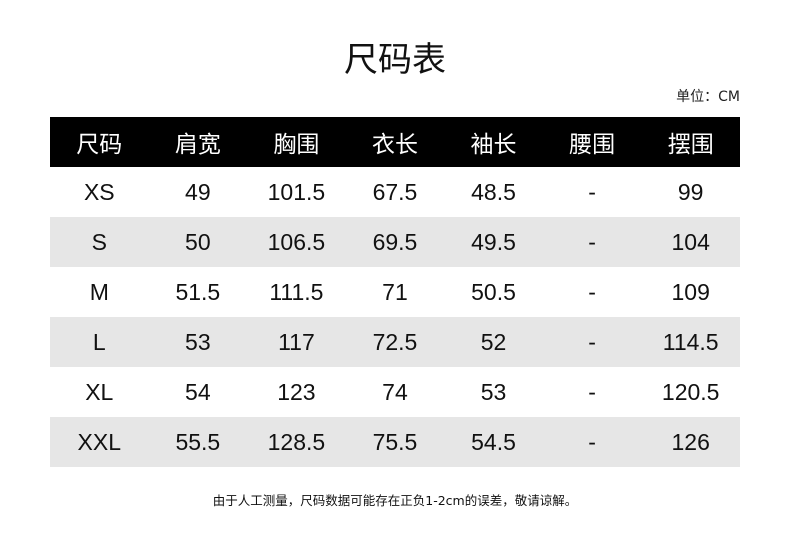  Describe the element at coordinates (99, 142) in the screenshot. I see `column-header: 尺码` at that location.